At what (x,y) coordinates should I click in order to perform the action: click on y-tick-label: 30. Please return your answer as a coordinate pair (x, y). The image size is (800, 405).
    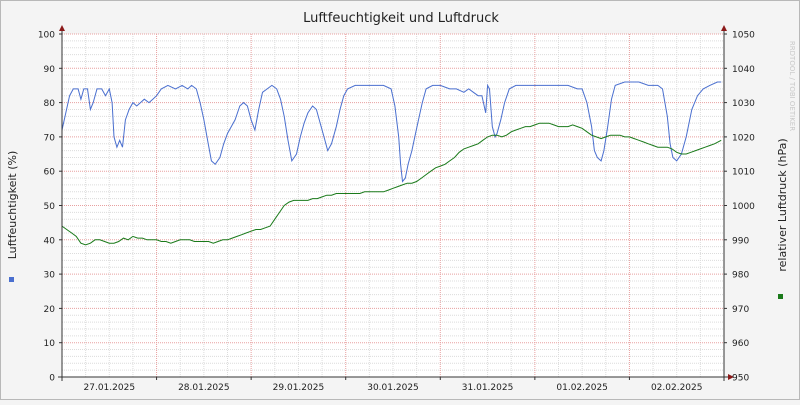
    Looking at the image, I should click on (50, 276).